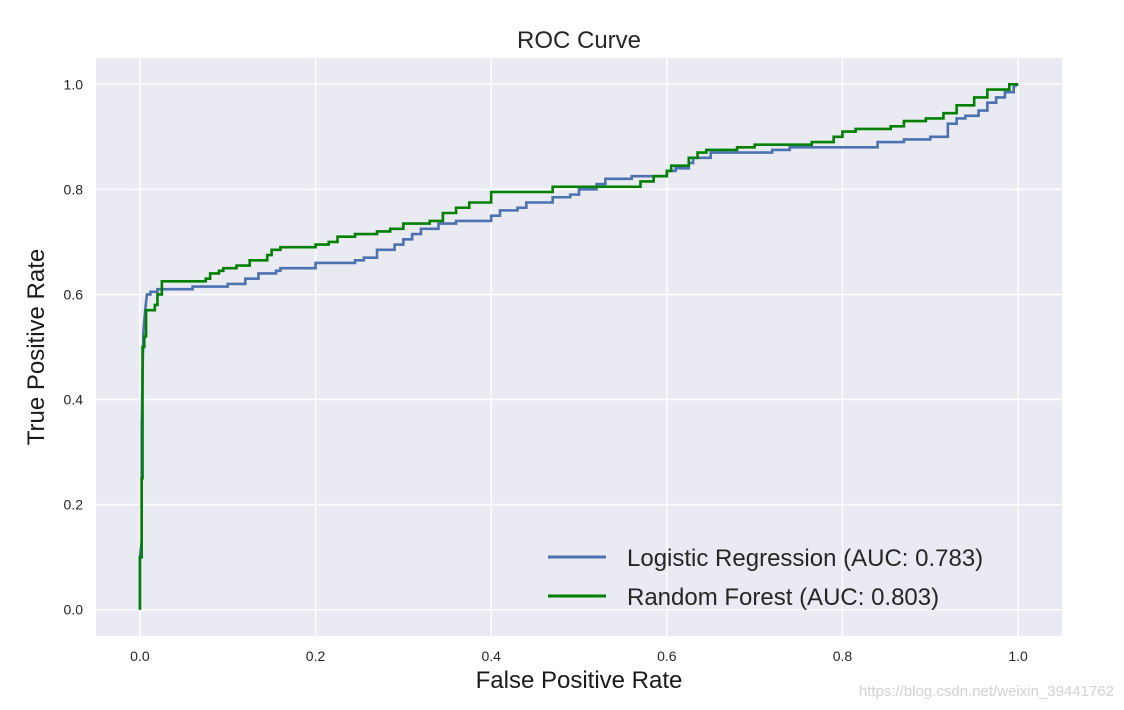 The height and width of the screenshot is (710, 1124). What do you see at coordinates (843, 656) in the screenshot?
I see `x-tick-label: 0.8` at bounding box center [843, 656].